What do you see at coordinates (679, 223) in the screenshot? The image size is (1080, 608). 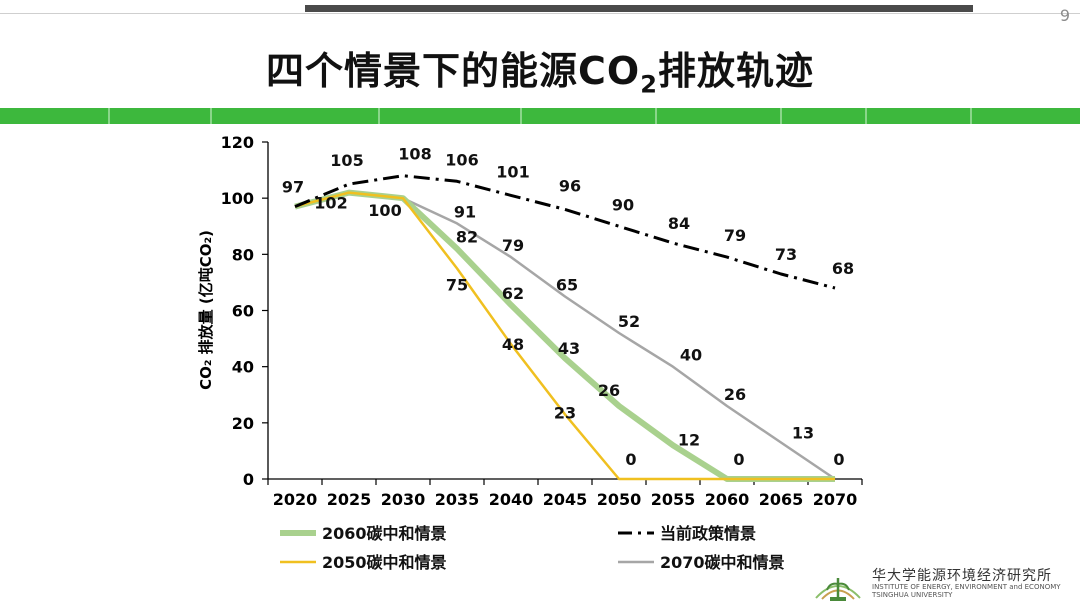 I see `data-label: 84` at bounding box center [679, 223].